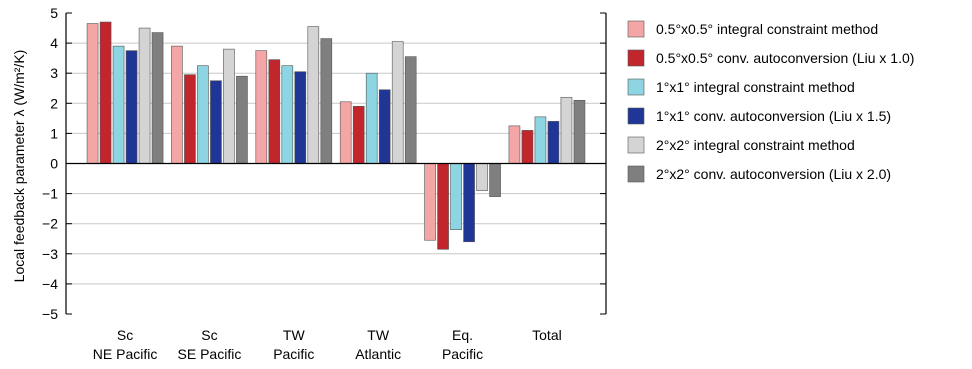 The width and height of the screenshot is (972, 369). I want to click on legend-entry: 1°x1° integral constraint method, so click(755, 87).